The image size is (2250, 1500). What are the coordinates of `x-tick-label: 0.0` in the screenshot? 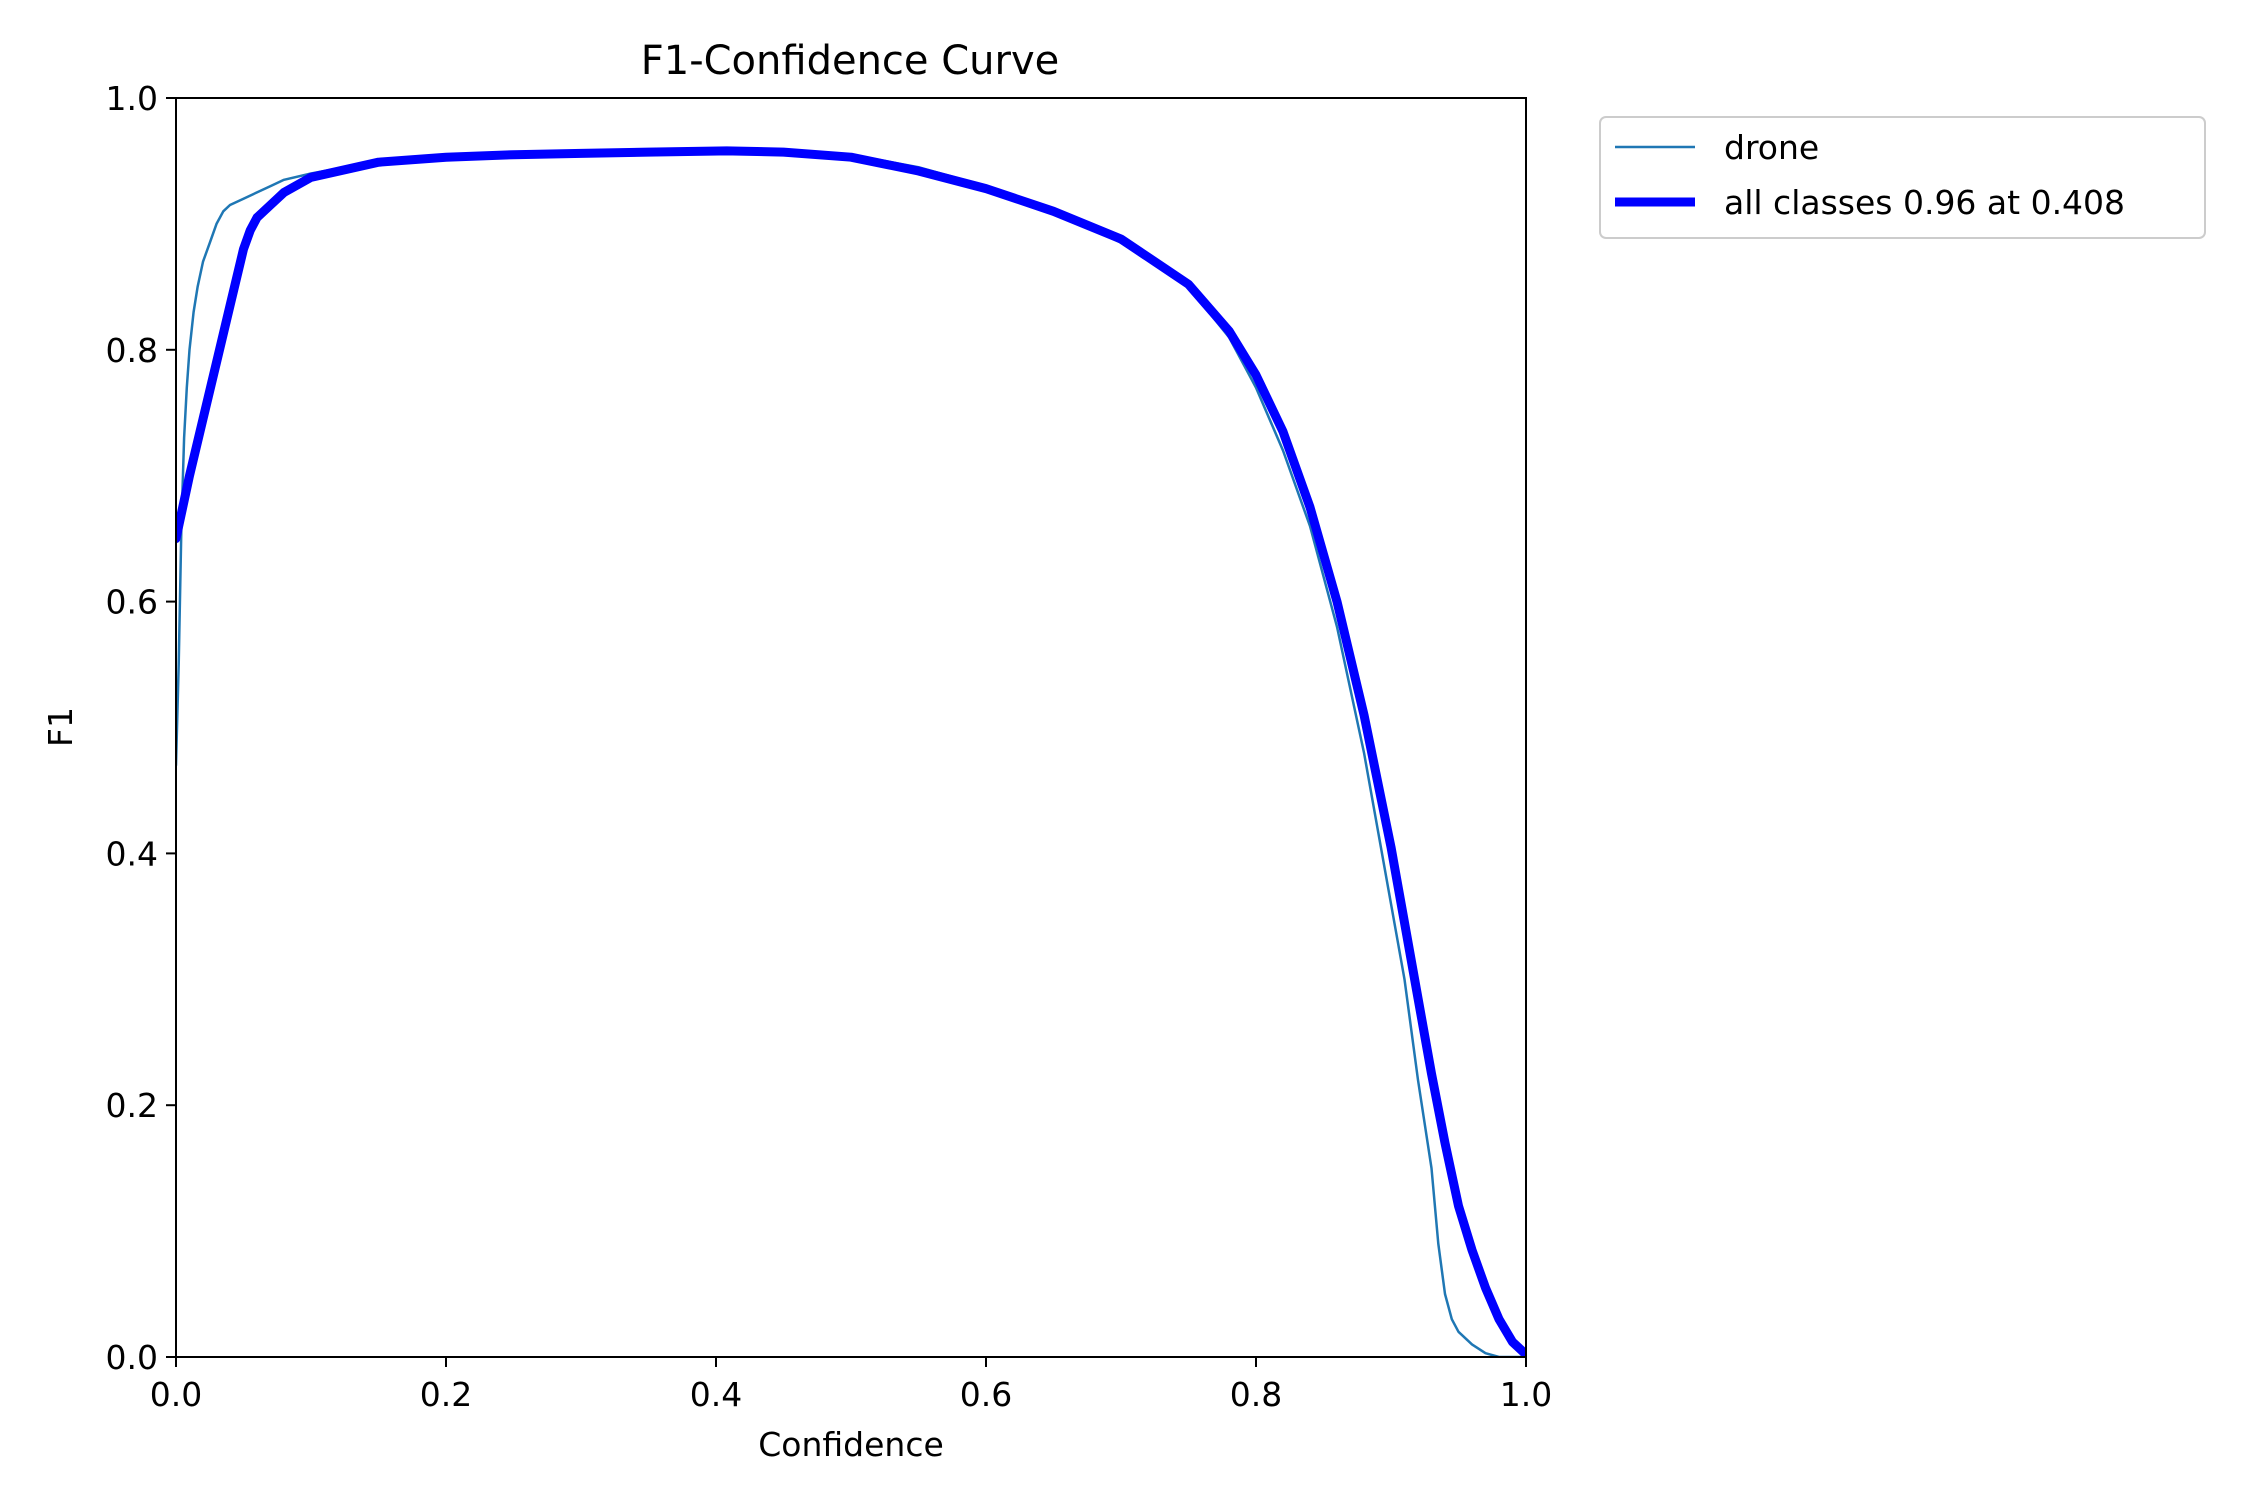 It's located at (176, 1394).